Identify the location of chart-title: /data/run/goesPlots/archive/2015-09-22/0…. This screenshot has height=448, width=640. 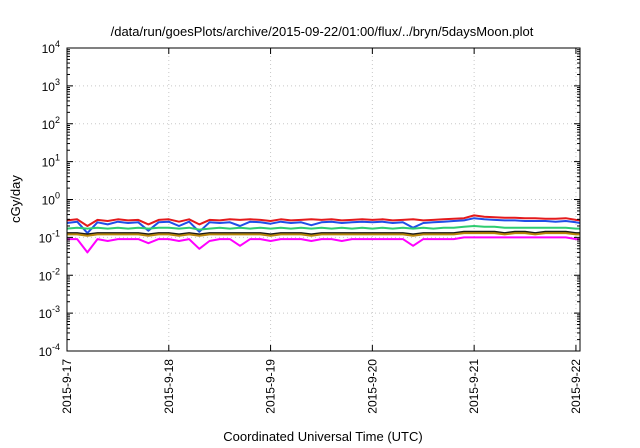
(322, 31).